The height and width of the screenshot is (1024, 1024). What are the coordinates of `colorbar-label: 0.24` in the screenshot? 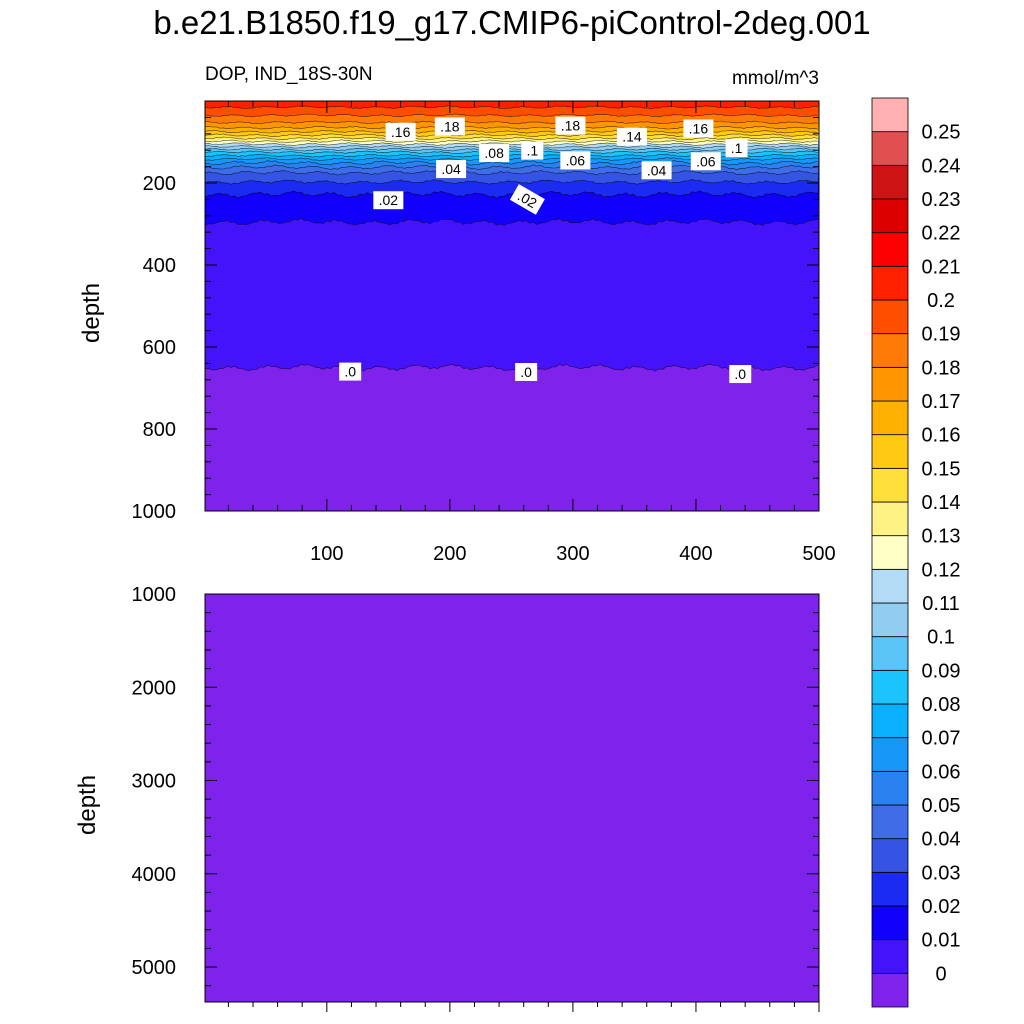 It's located at (941, 166).